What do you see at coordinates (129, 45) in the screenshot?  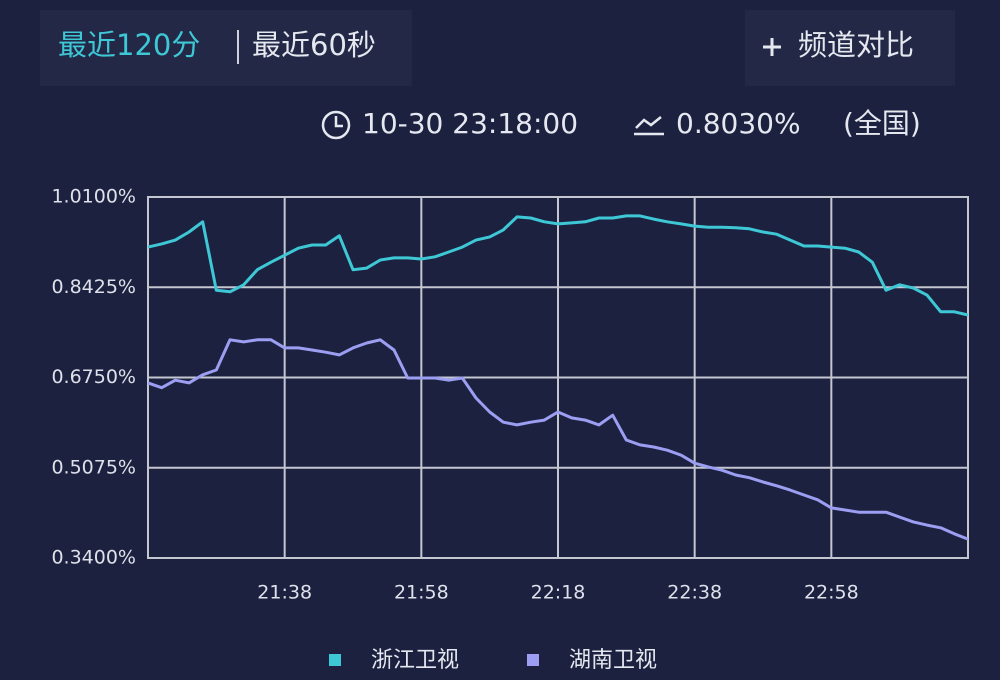 I see `tab-active: 最近120分` at bounding box center [129, 45].